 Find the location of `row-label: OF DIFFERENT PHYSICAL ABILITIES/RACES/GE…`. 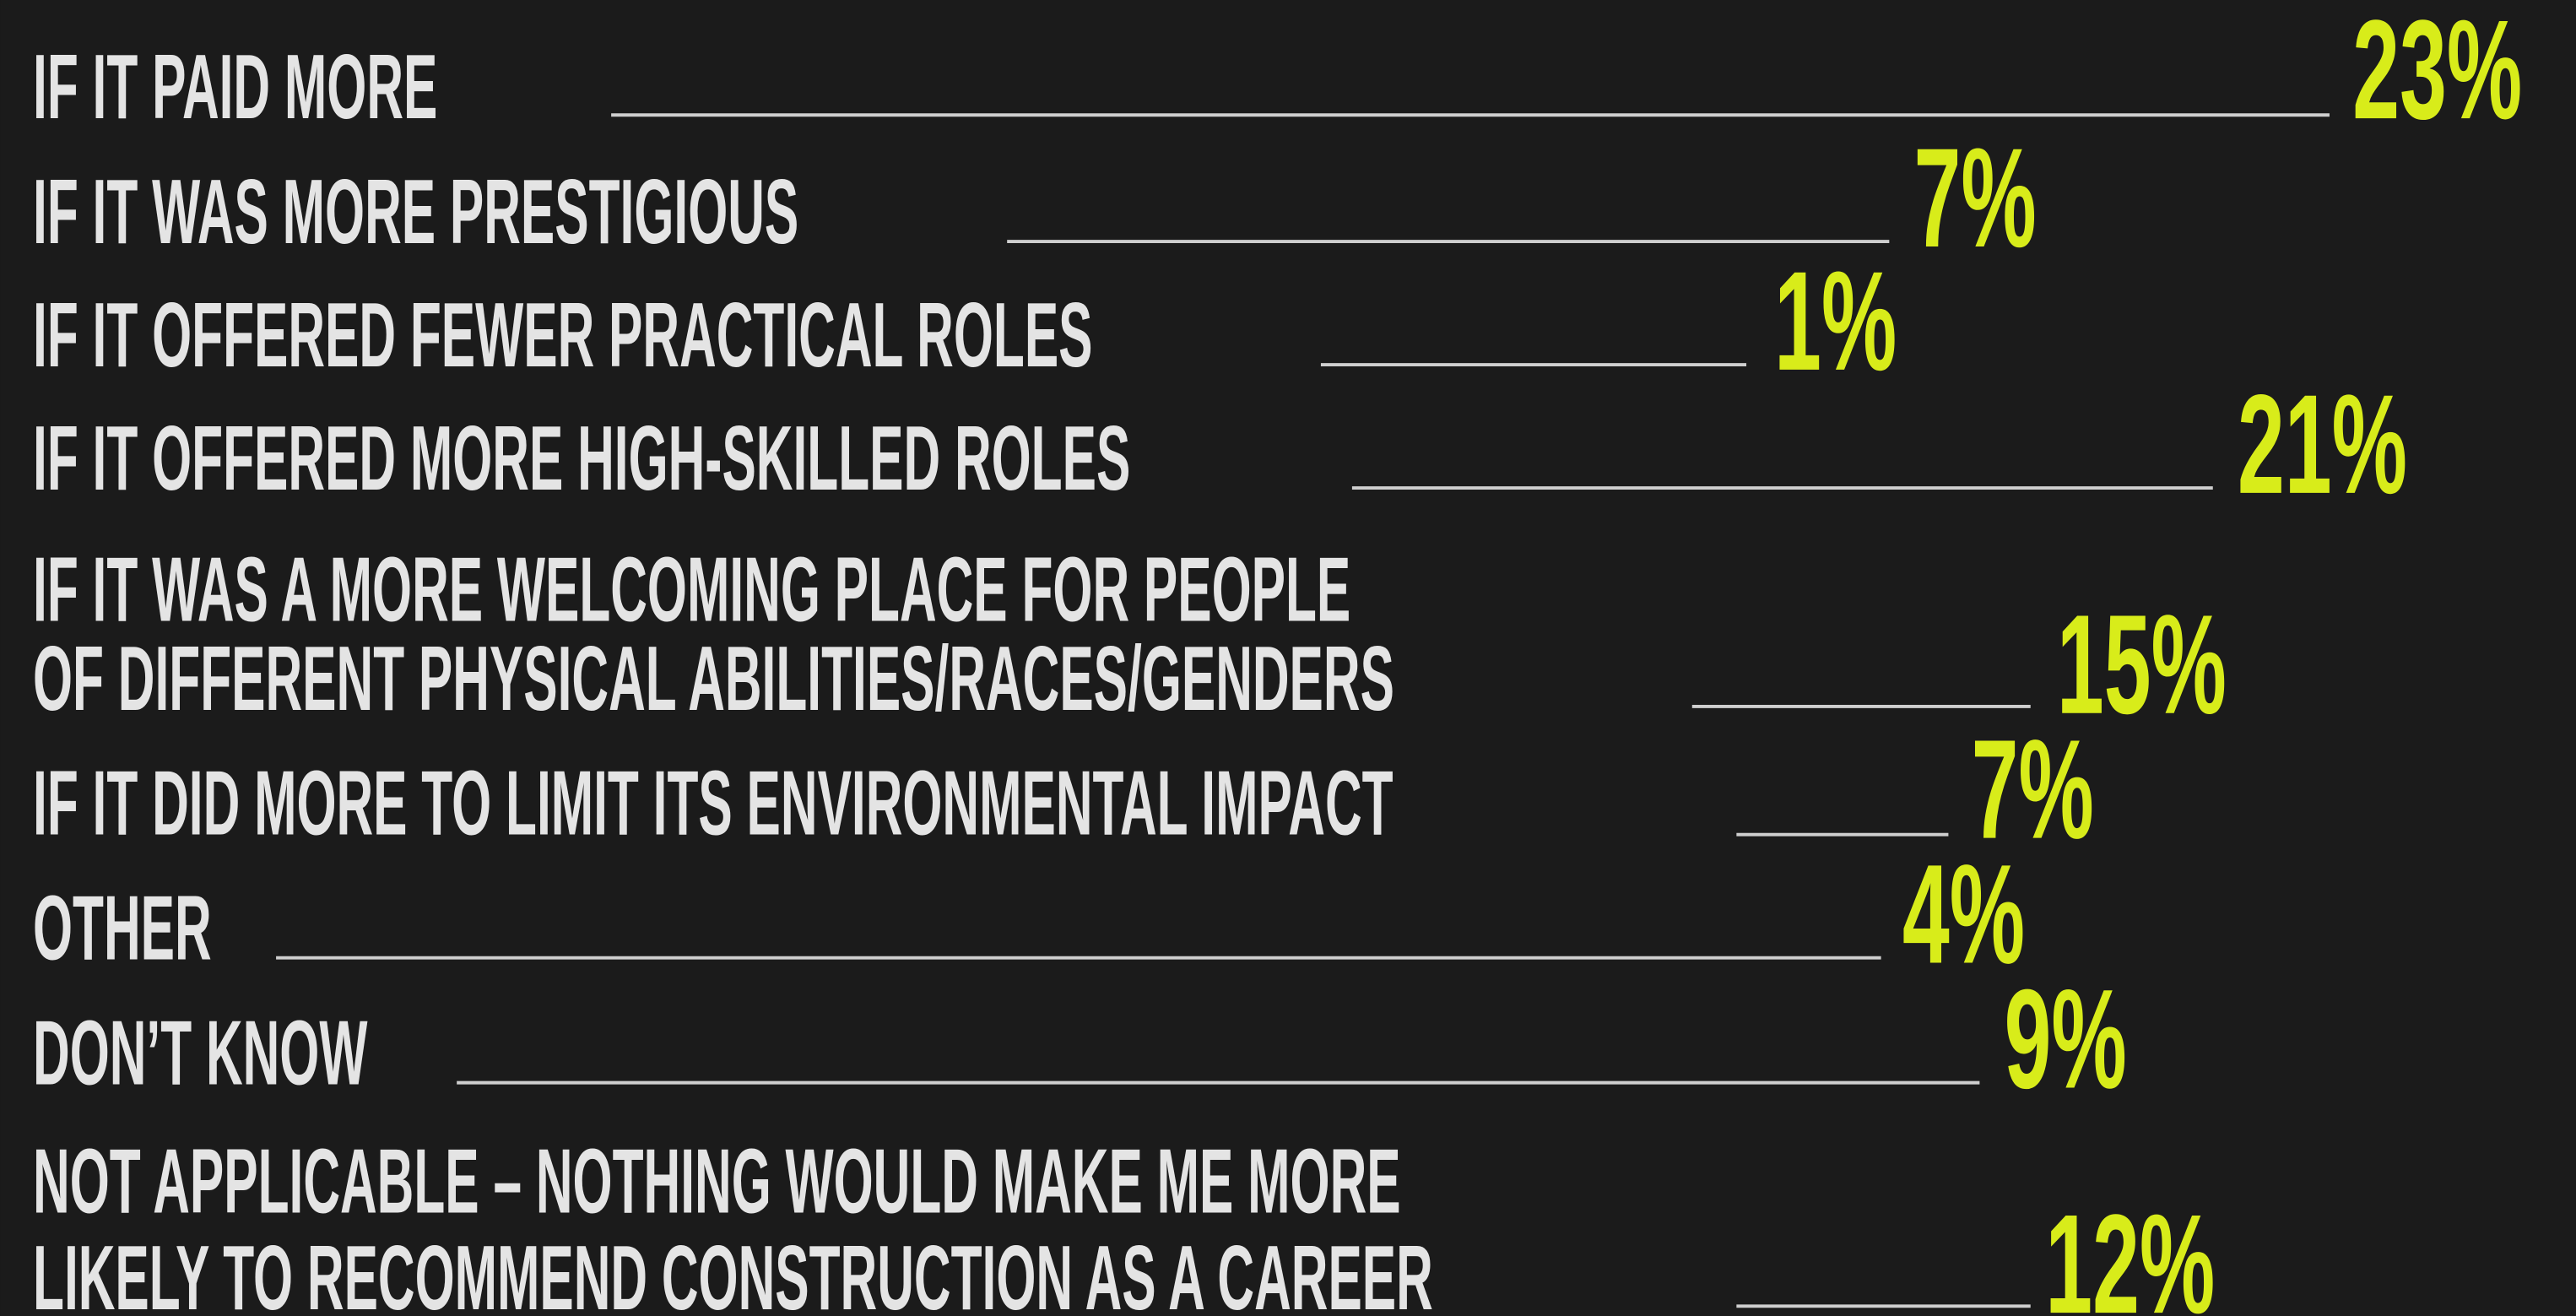

row-label: OF DIFFERENT PHYSICAL ABILITIES/RACES/GE… is located at coordinates (713, 677).